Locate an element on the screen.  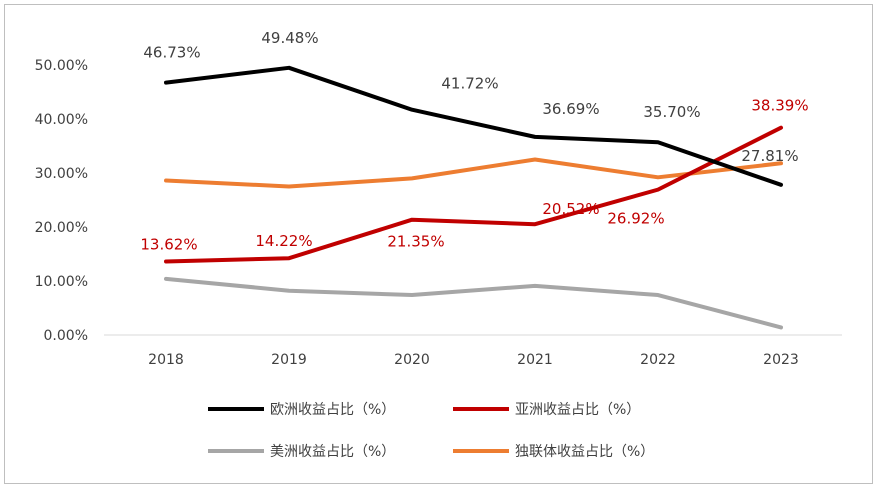
y-tick-label: 20.00% is located at coordinates (61, 228).